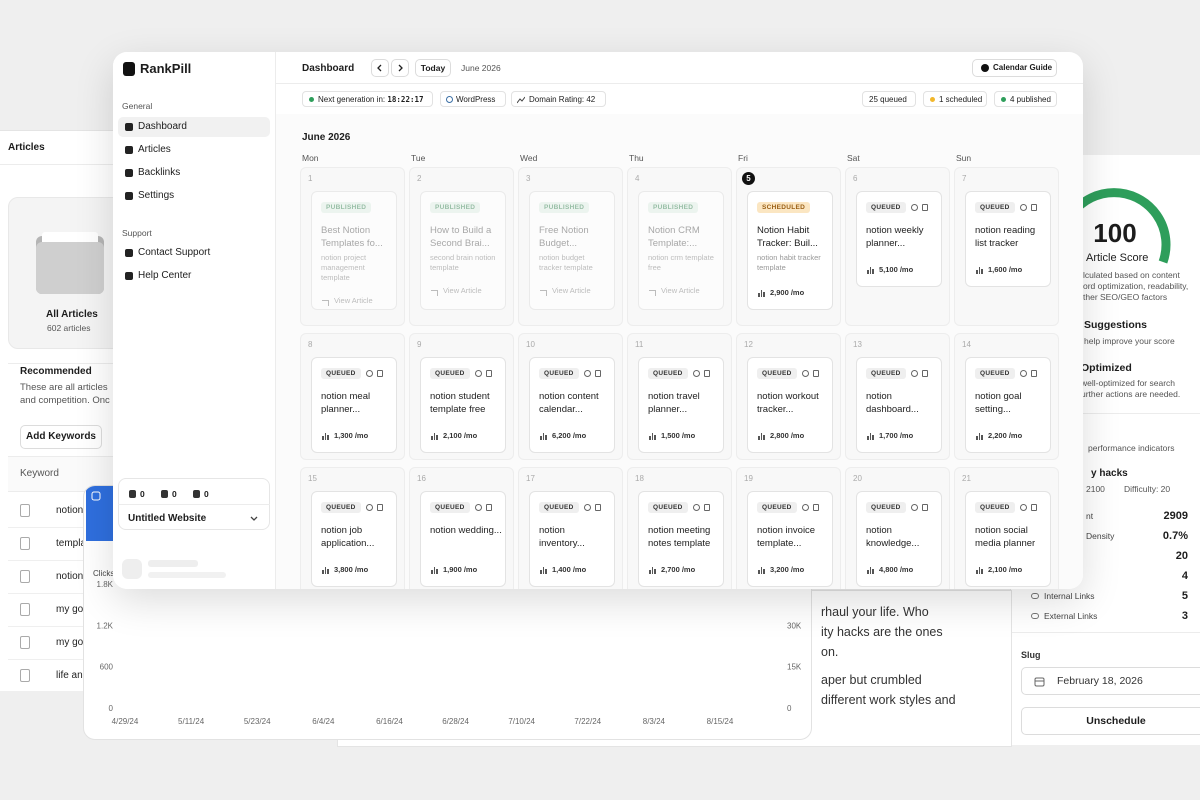 The image size is (1200, 800). I want to click on y-tick-label: 0, so click(111, 708).